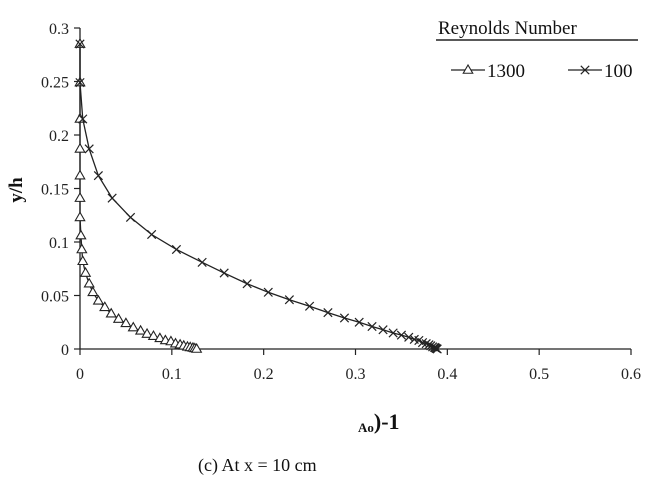  What do you see at coordinates (539, 374) in the screenshot?
I see `x-tick-label: 0.5` at bounding box center [539, 374].